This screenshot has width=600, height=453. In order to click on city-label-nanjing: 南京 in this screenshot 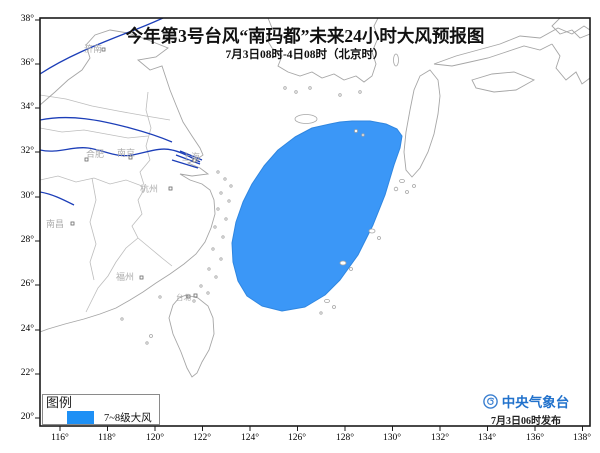, I will do `click(126, 153)`.